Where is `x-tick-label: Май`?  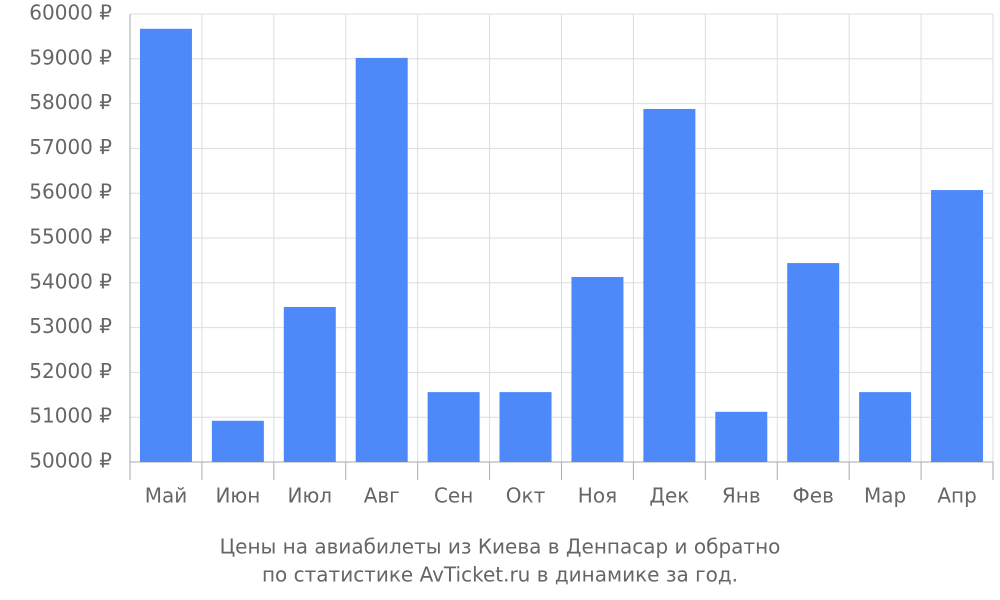 x-tick-label: Май is located at coordinates (166, 496).